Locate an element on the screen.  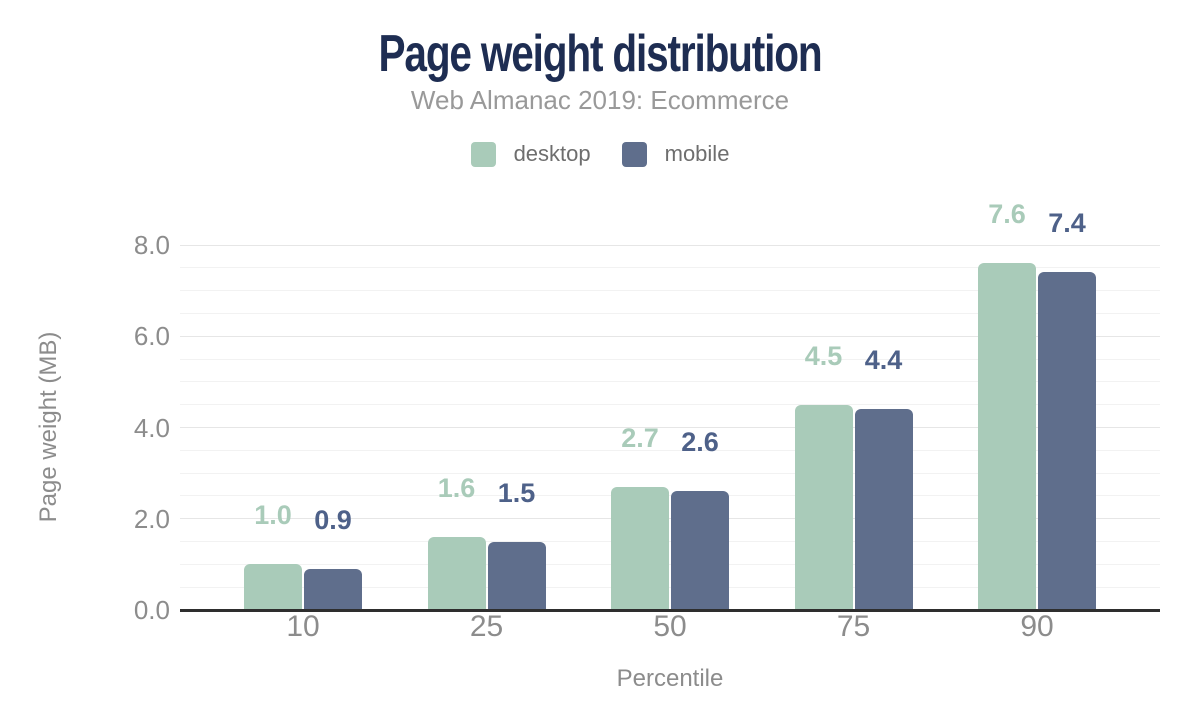
bar-desktop-p25 is located at coordinates (456, 573).